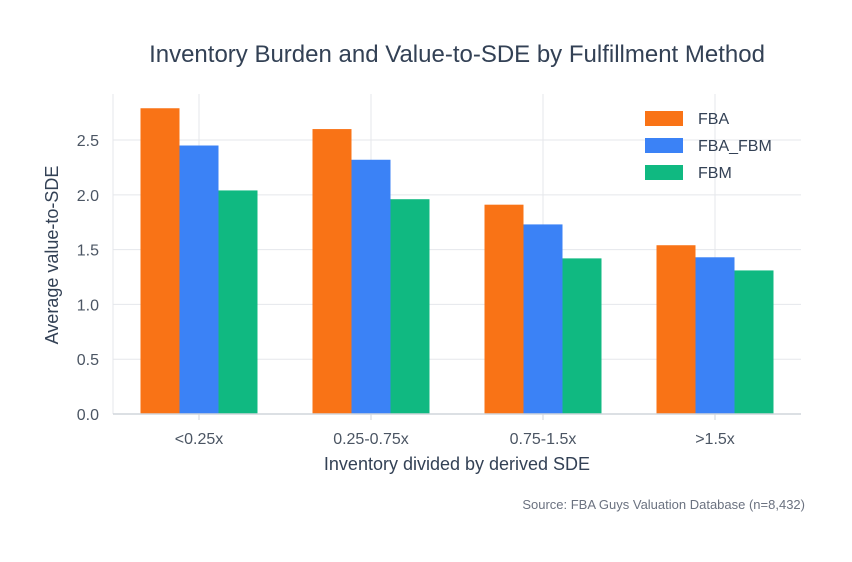 The height and width of the screenshot is (562, 852). I want to click on y-tick-label: 0.5, so click(88, 360).